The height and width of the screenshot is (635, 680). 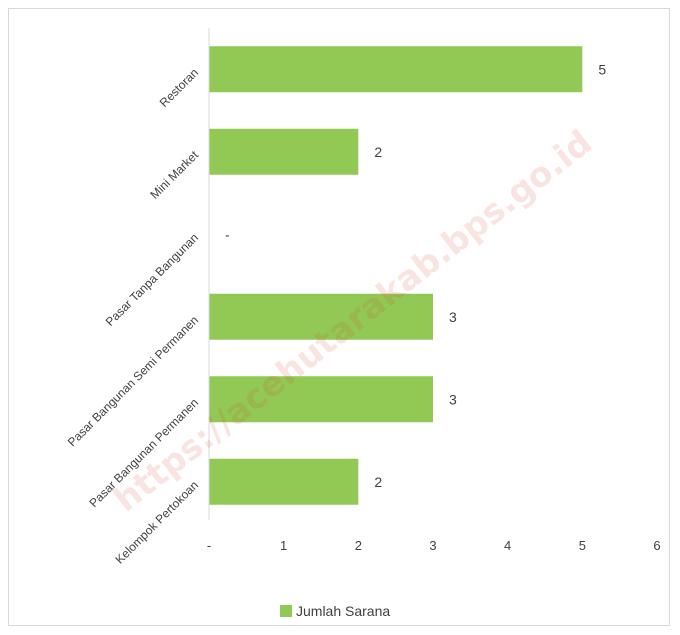 What do you see at coordinates (321, 399) in the screenshot?
I see `bar-pasar-bangunan-permanen` at bounding box center [321, 399].